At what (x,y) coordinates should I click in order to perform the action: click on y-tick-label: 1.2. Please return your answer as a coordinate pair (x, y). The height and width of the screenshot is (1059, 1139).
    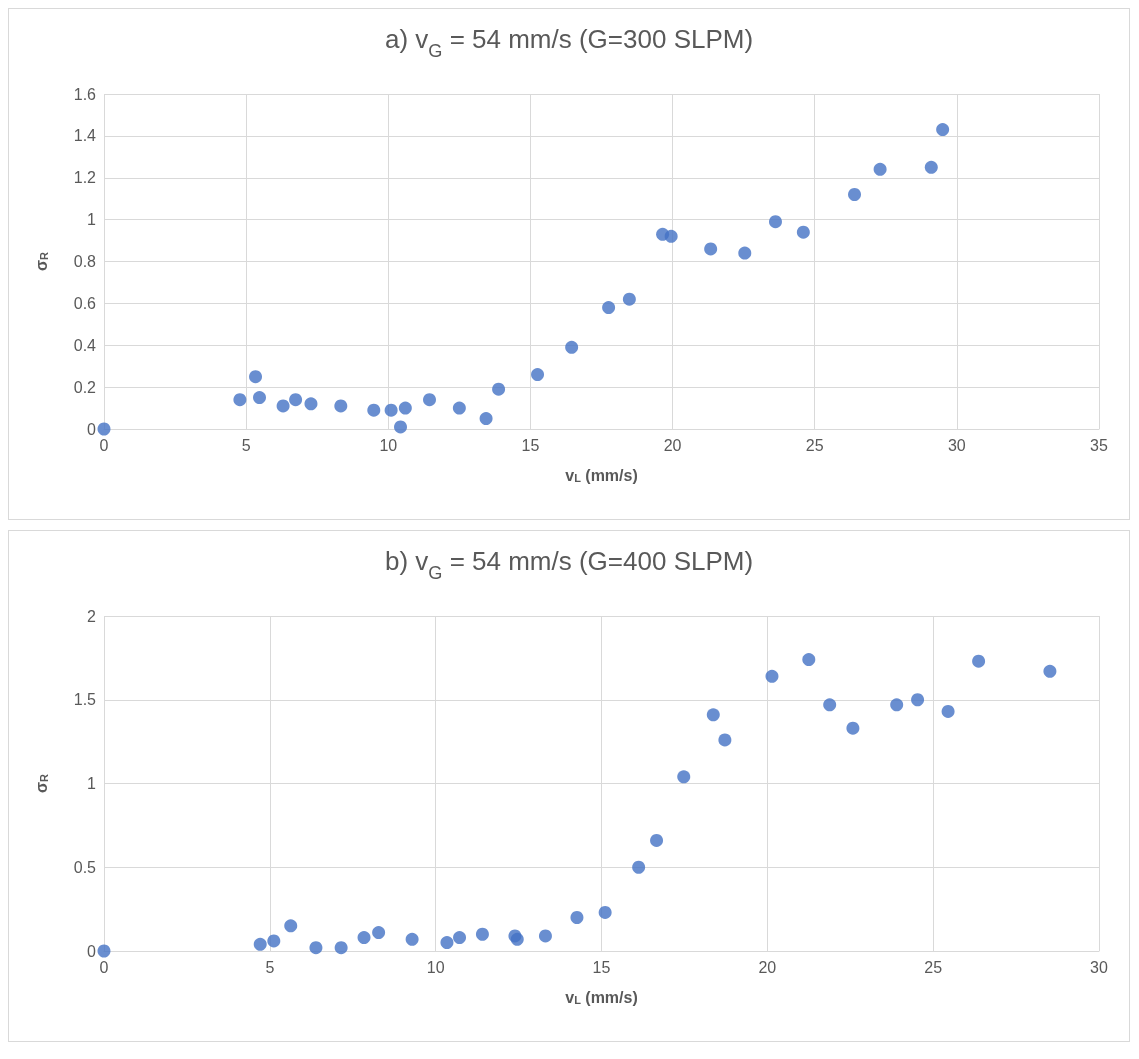
    Looking at the image, I should click on (85, 178).